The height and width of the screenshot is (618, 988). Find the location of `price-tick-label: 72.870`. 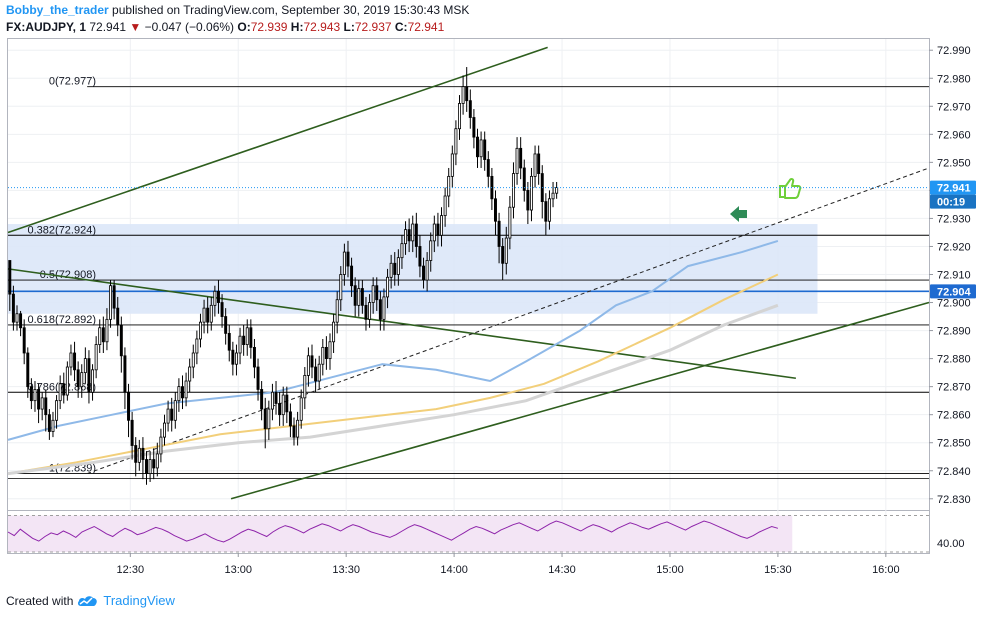

price-tick-label: 72.870 is located at coordinates (954, 388).